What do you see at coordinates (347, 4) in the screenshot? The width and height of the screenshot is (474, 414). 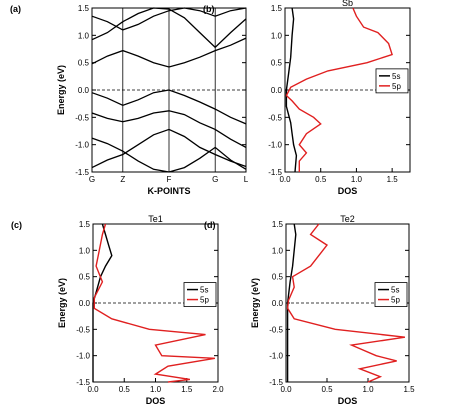 I see `panel-title: Sb` at bounding box center [347, 4].